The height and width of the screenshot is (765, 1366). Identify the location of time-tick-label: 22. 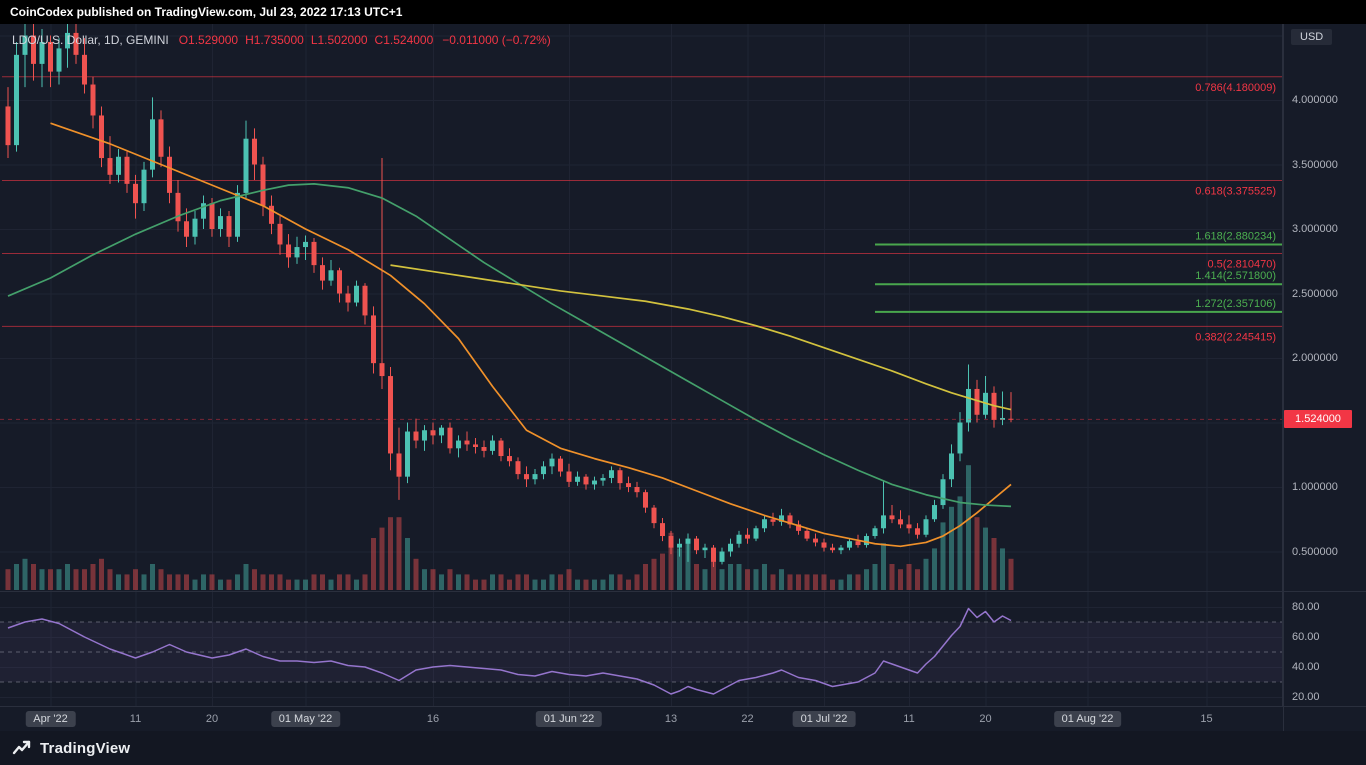
(747, 718).